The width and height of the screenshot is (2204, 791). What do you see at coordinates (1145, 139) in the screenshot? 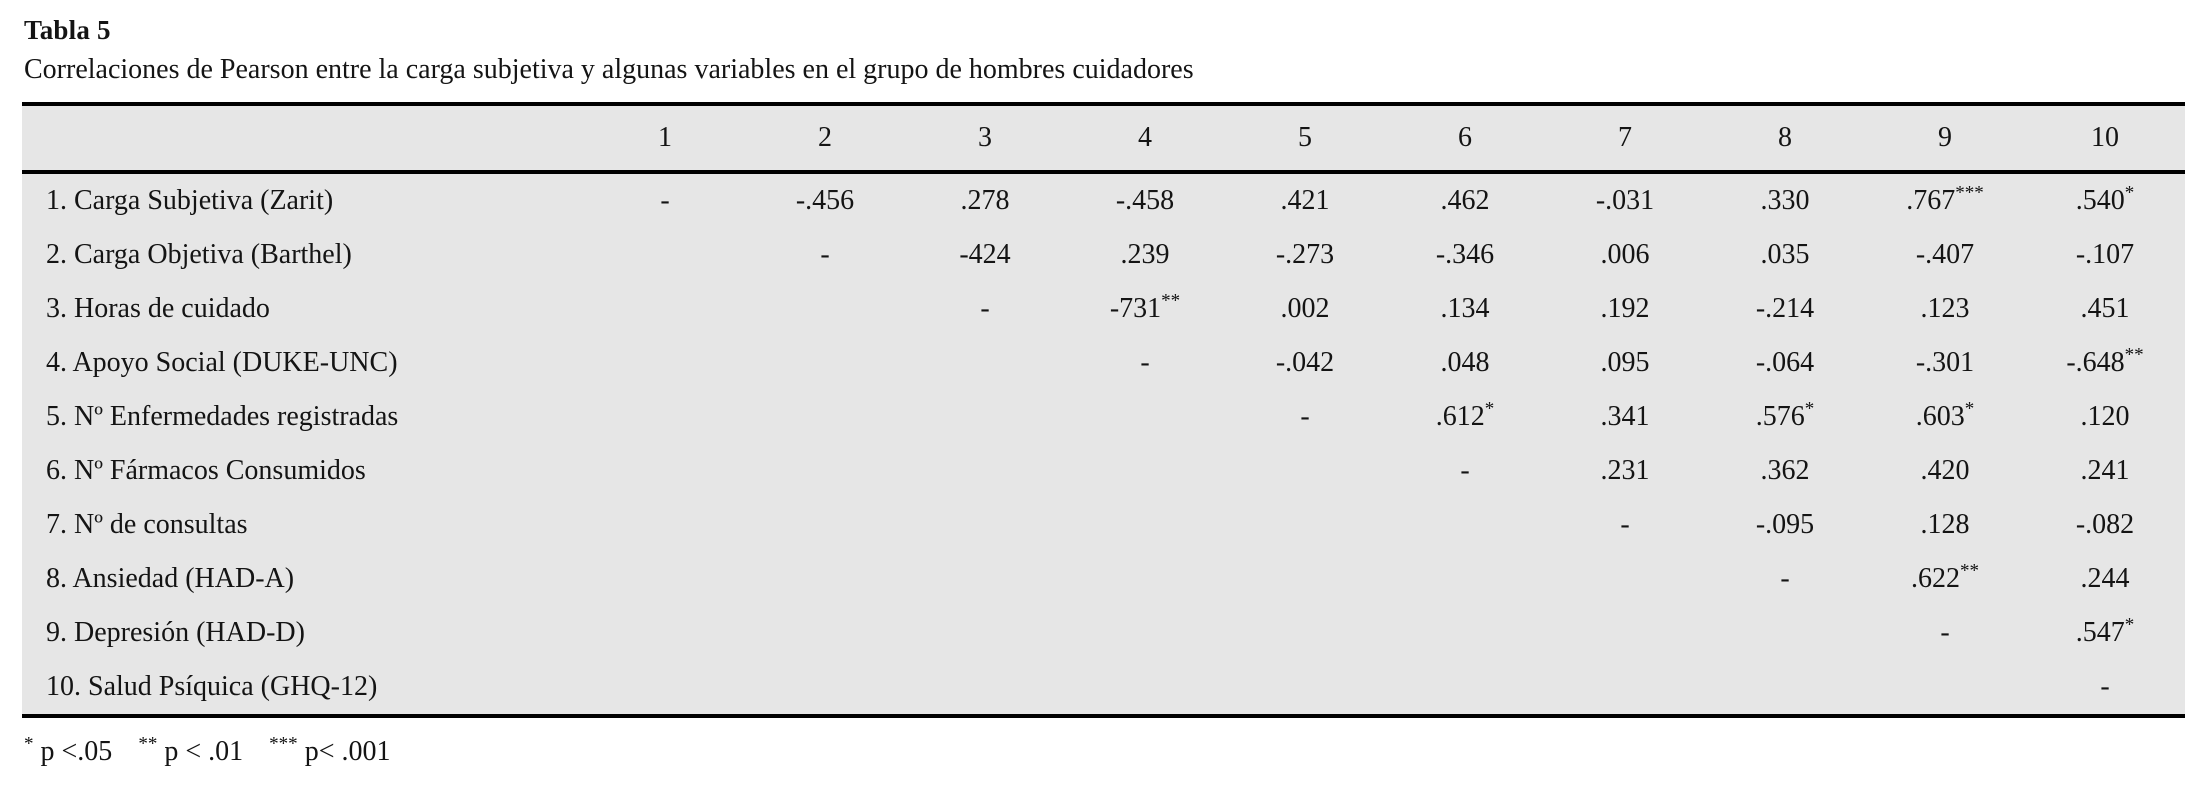
I see `column-header: 4` at bounding box center [1145, 139].